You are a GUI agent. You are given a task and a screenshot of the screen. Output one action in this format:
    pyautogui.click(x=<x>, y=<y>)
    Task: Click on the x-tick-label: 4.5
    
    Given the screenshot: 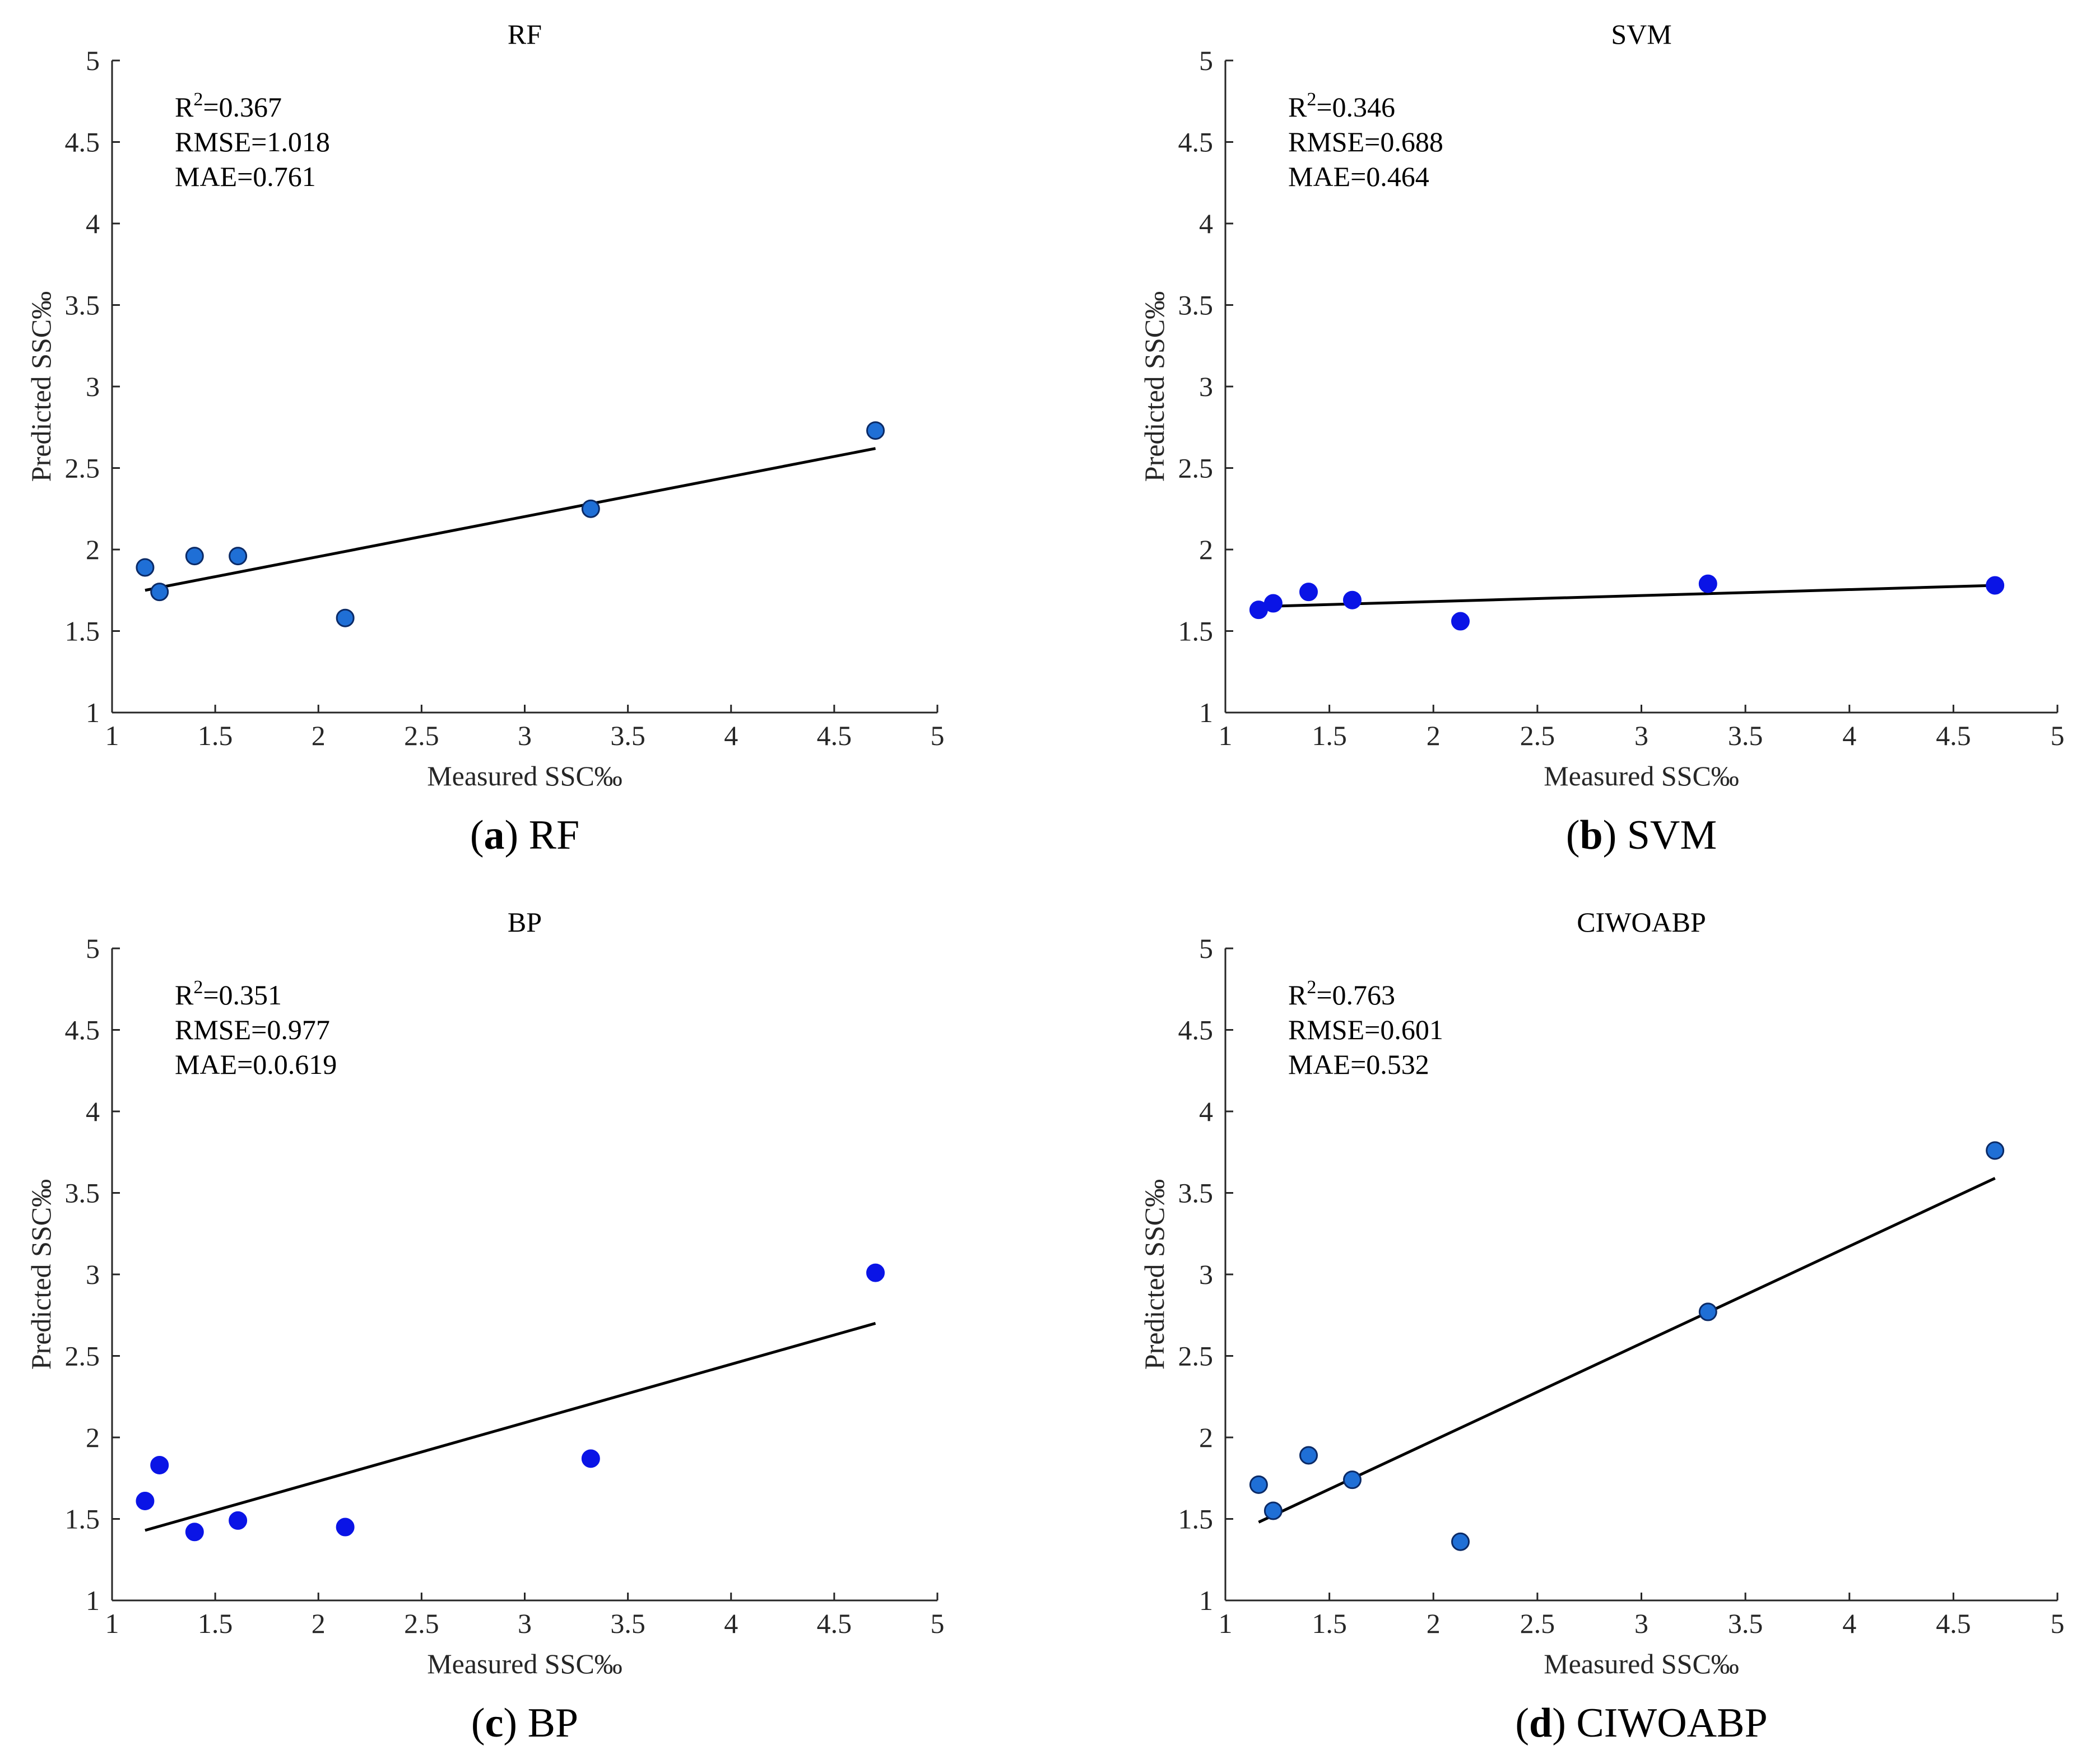 What is the action you would take?
    pyautogui.click(x=835, y=735)
    